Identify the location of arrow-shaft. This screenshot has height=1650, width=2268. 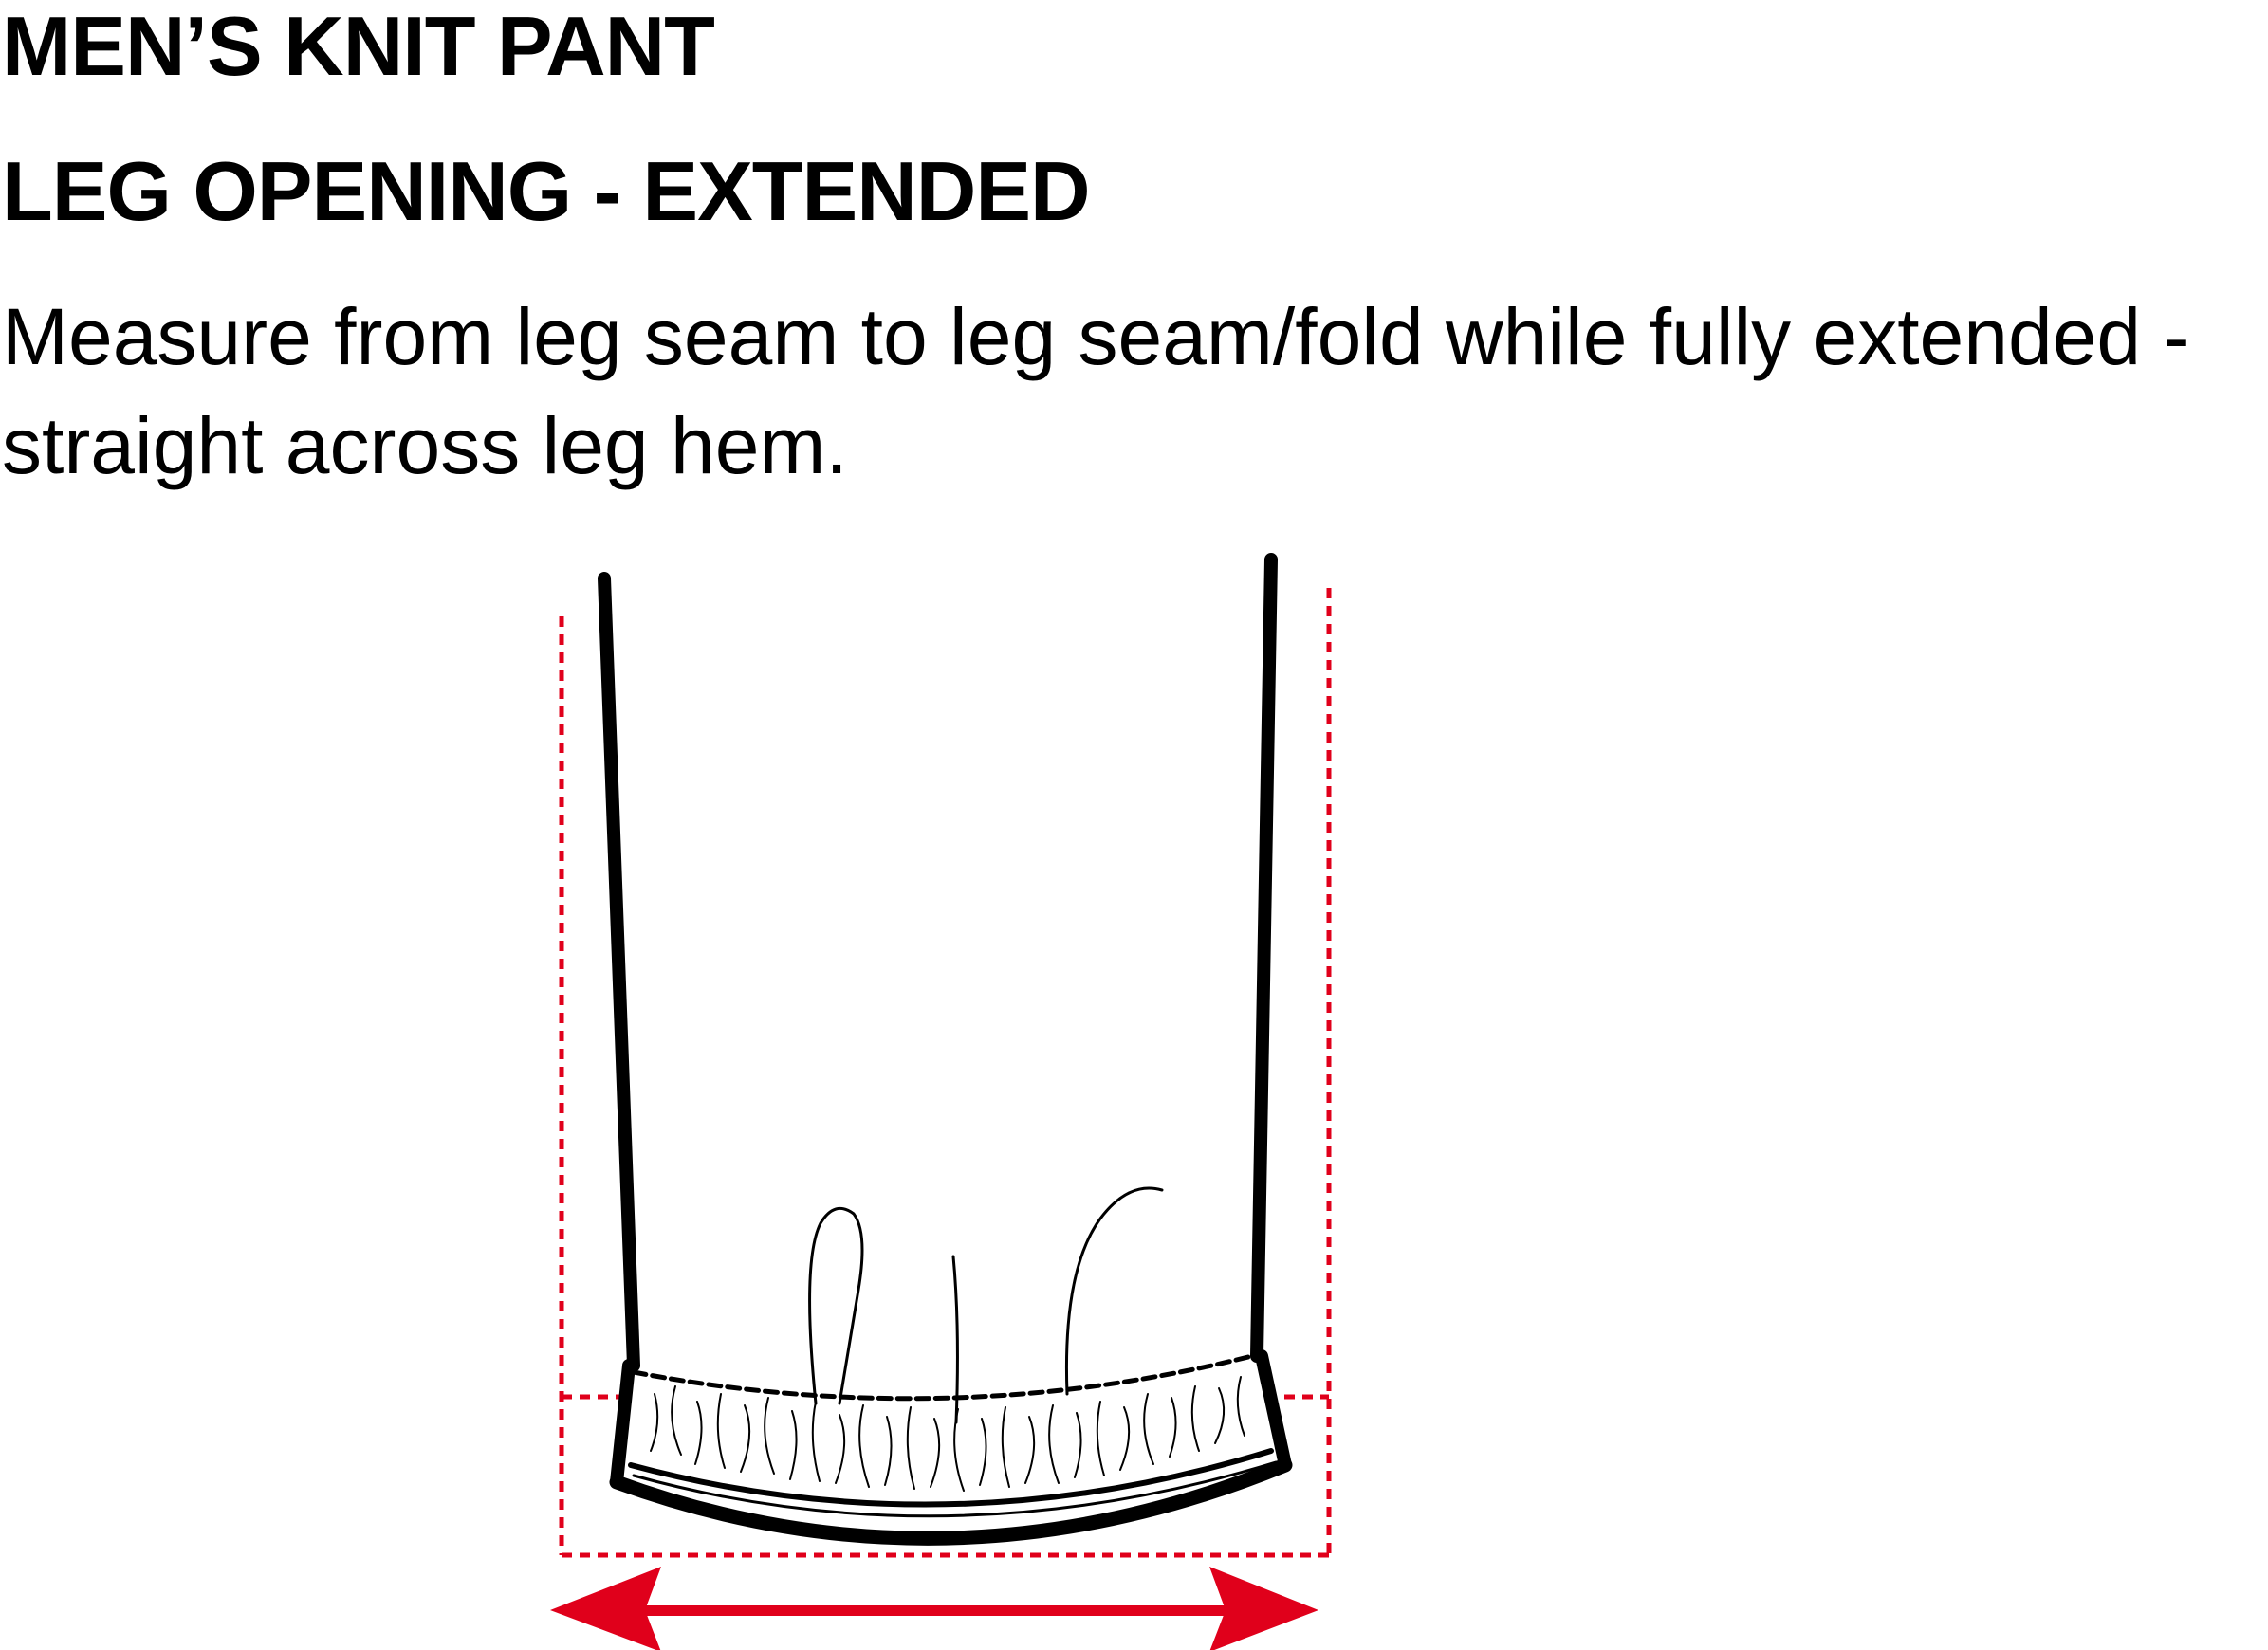
(939, 1610).